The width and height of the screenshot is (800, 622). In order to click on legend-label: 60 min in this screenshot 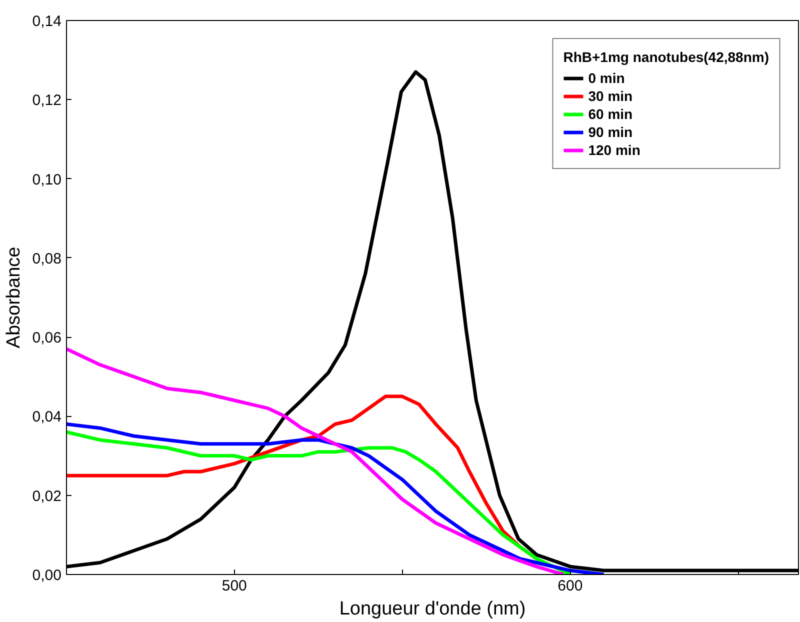, I will do `click(610, 114)`.